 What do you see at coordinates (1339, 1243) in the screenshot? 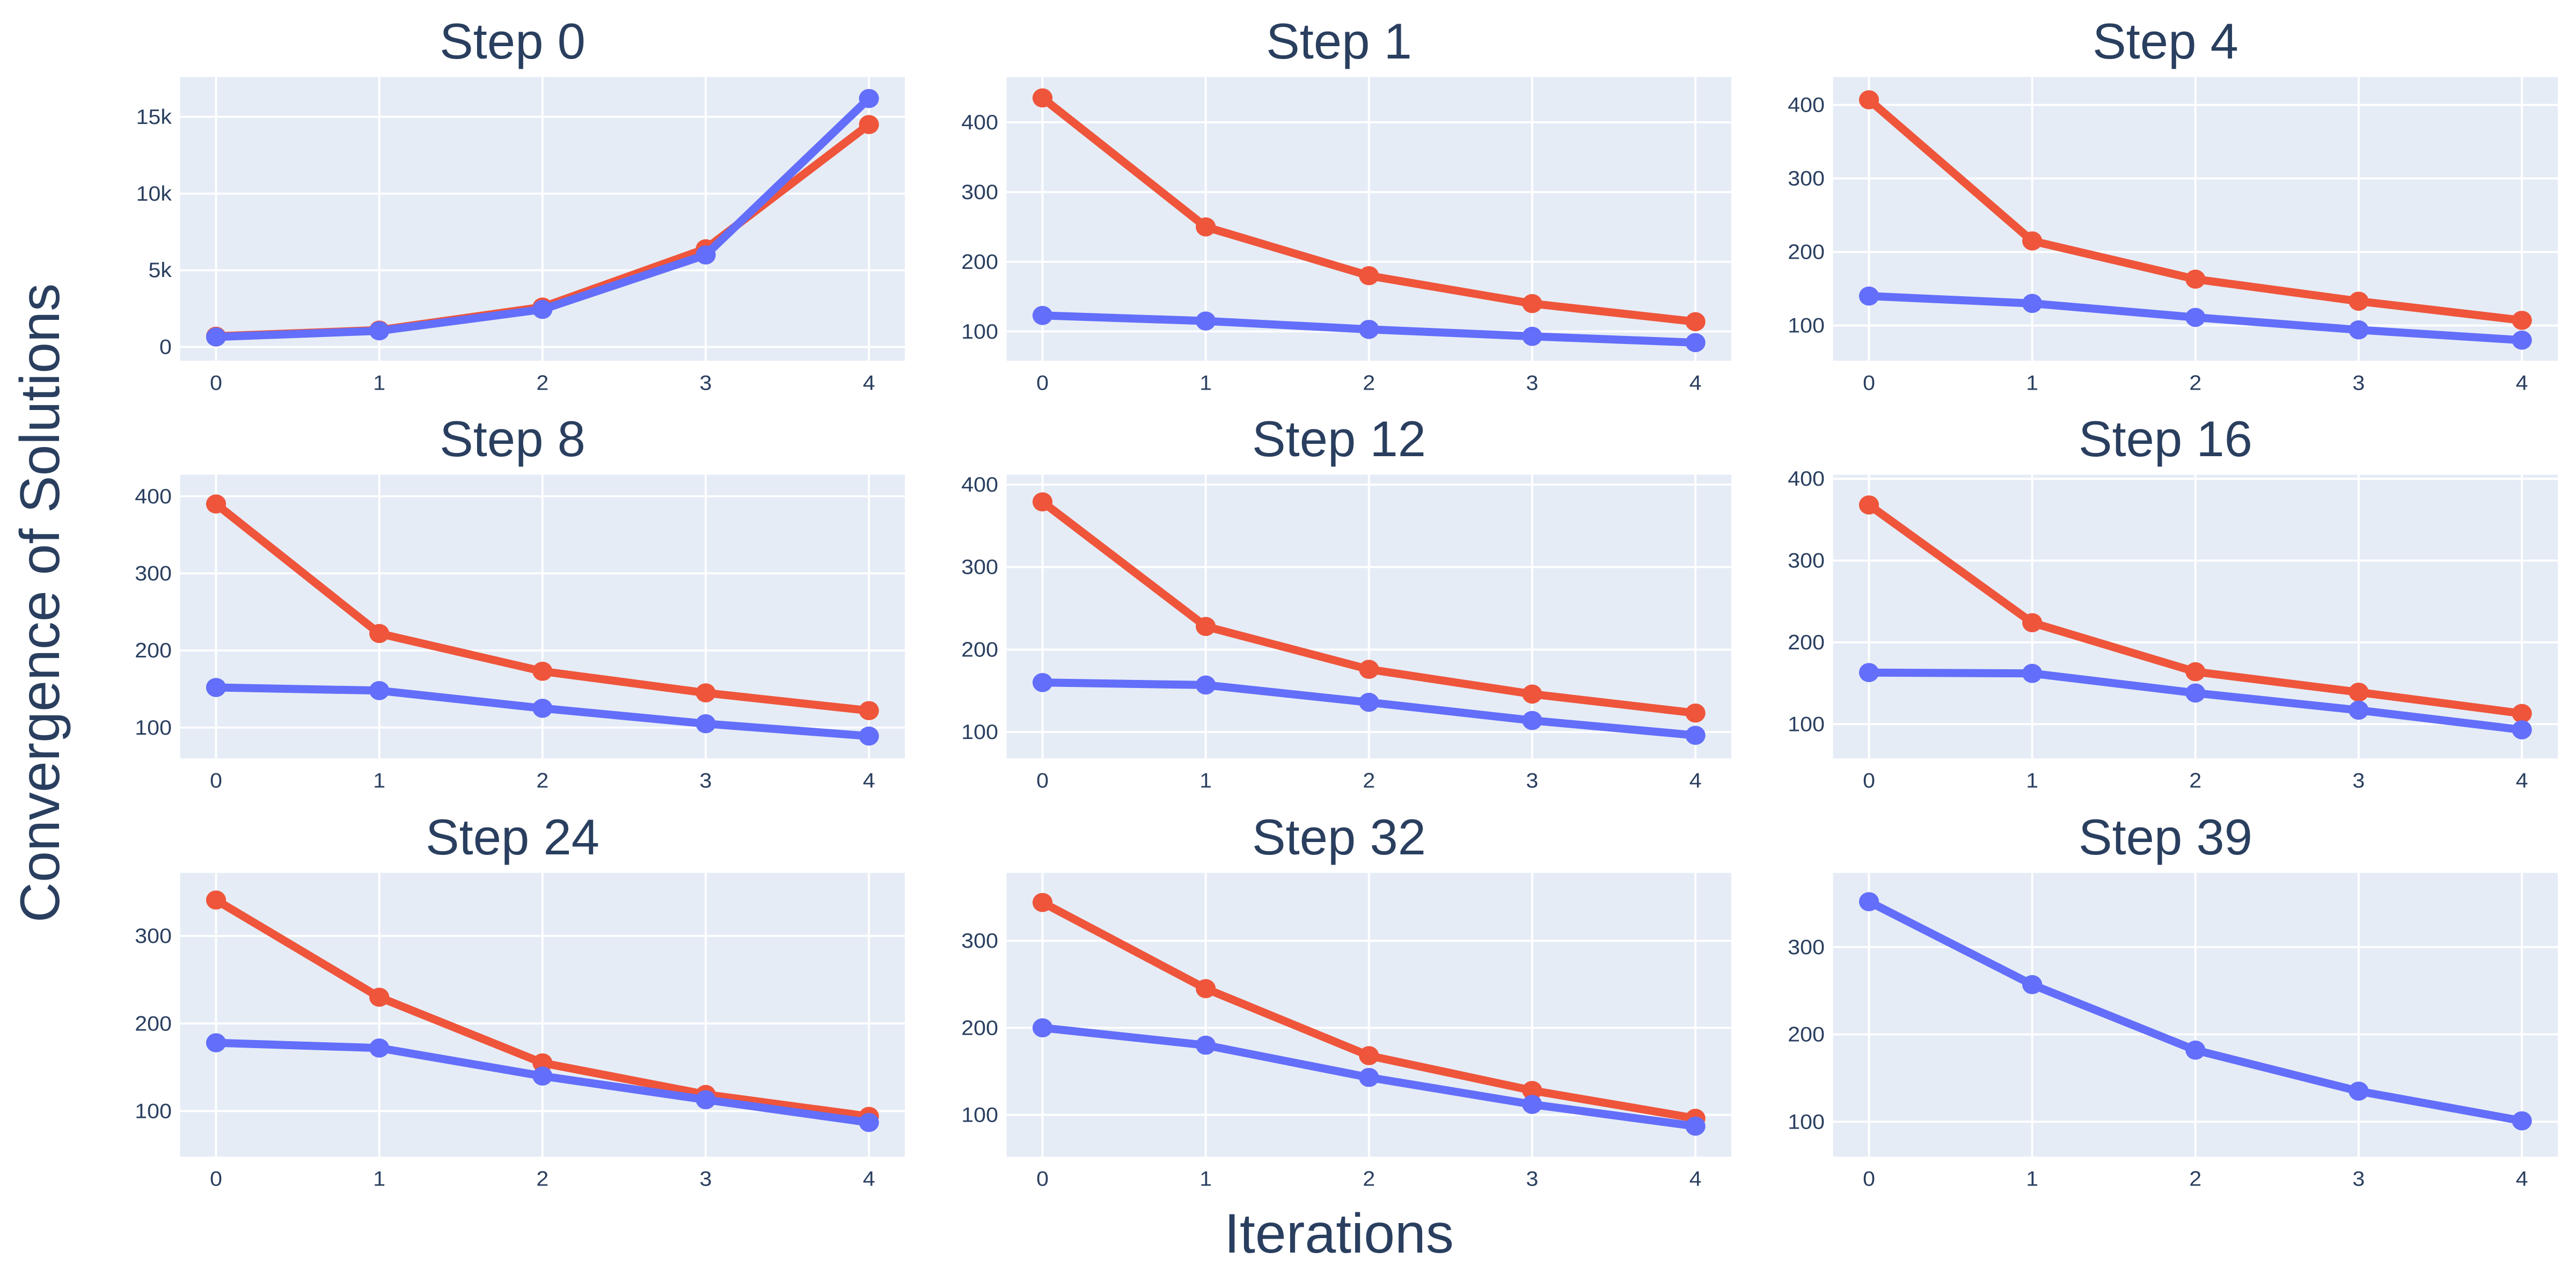
I see `x-axis-label-container: Iterations` at bounding box center [1339, 1243].